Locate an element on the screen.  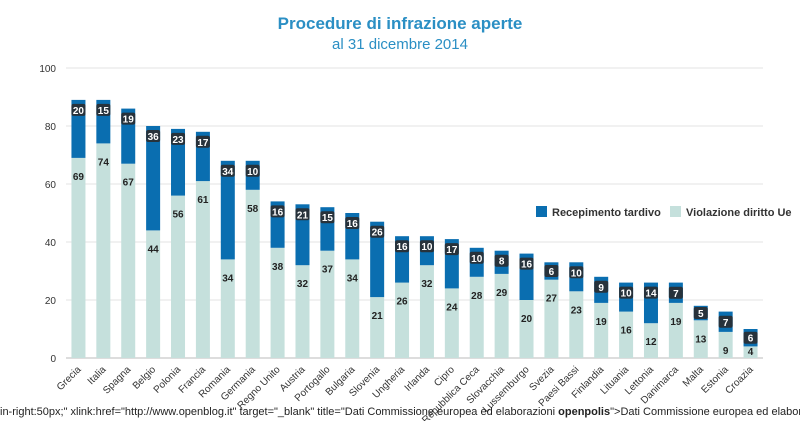
data-label-violazione: 58 is located at coordinates (253, 209).